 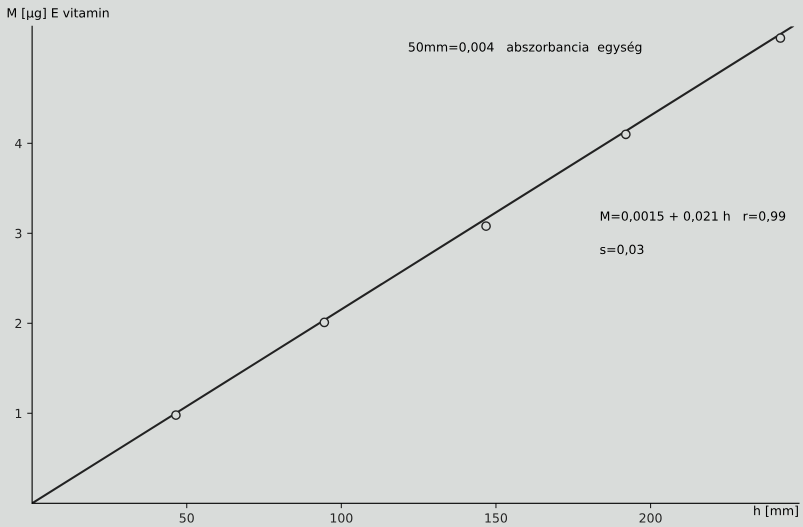 What do you see at coordinates (693, 216) in the screenshot?
I see `annotation: M=0,0015 + 0,021 h r=0,99` at bounding box center [693, 216].